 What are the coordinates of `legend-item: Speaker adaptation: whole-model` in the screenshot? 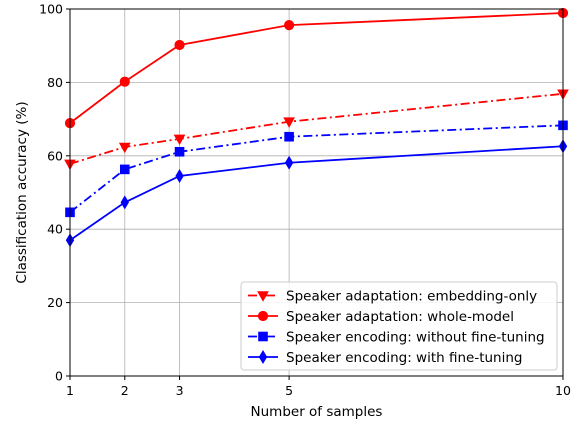 It's located at (381, 317).